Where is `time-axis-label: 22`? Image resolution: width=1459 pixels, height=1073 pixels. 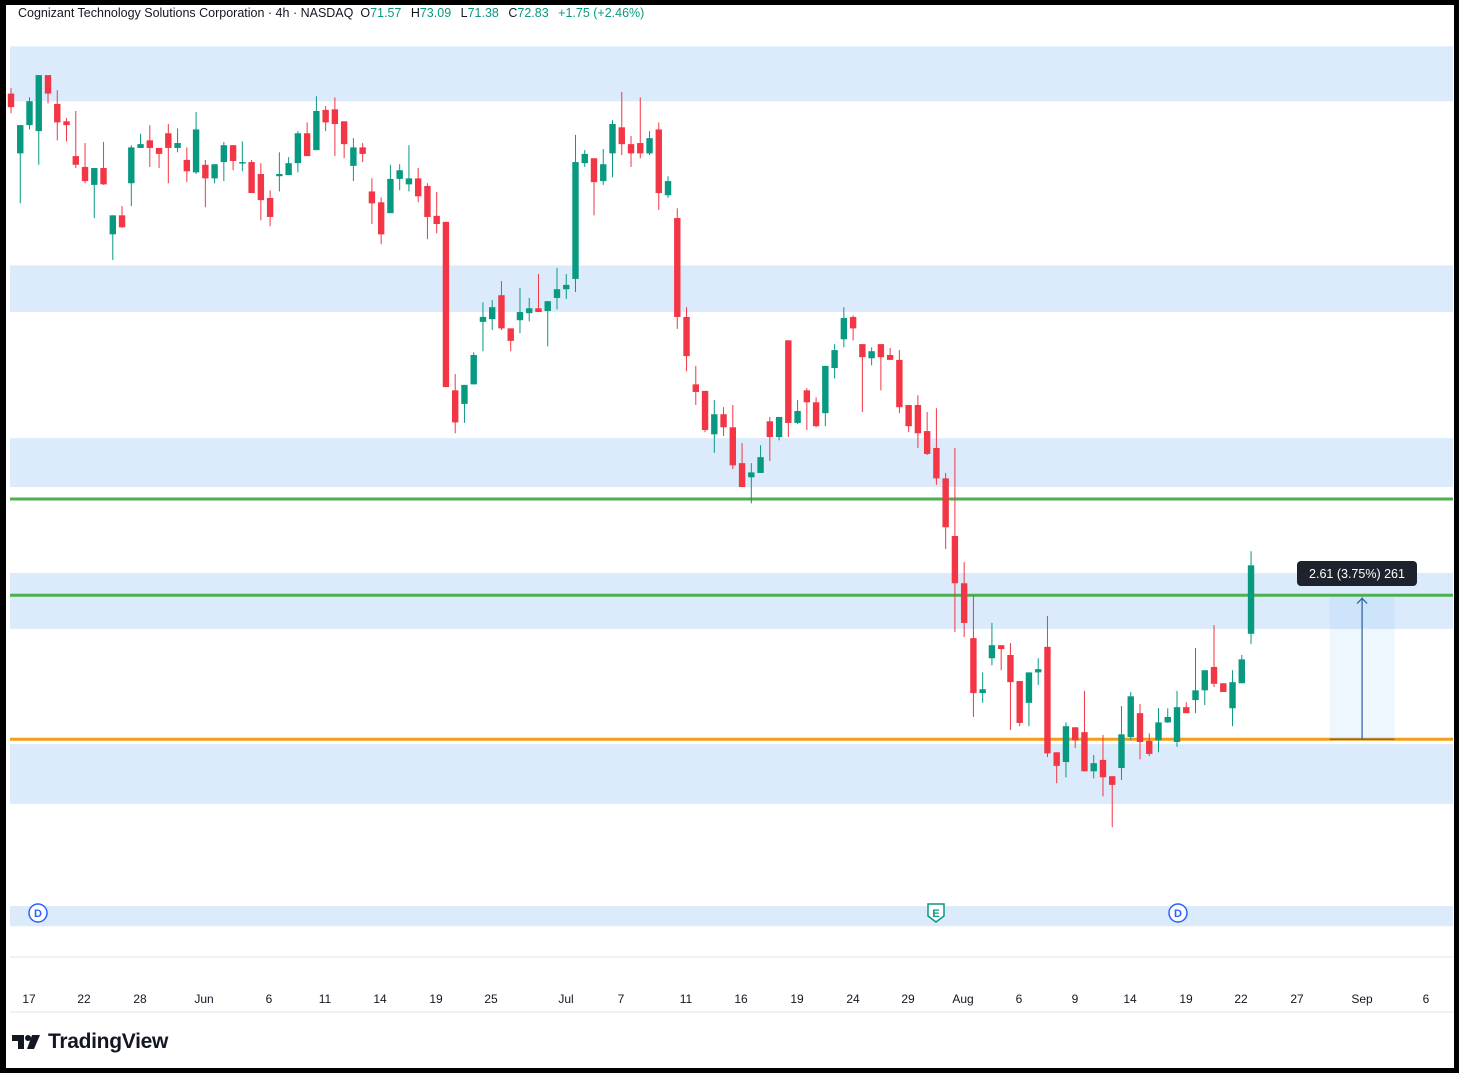 time-axis-label: 22 is located at coordinates (1241, 999).